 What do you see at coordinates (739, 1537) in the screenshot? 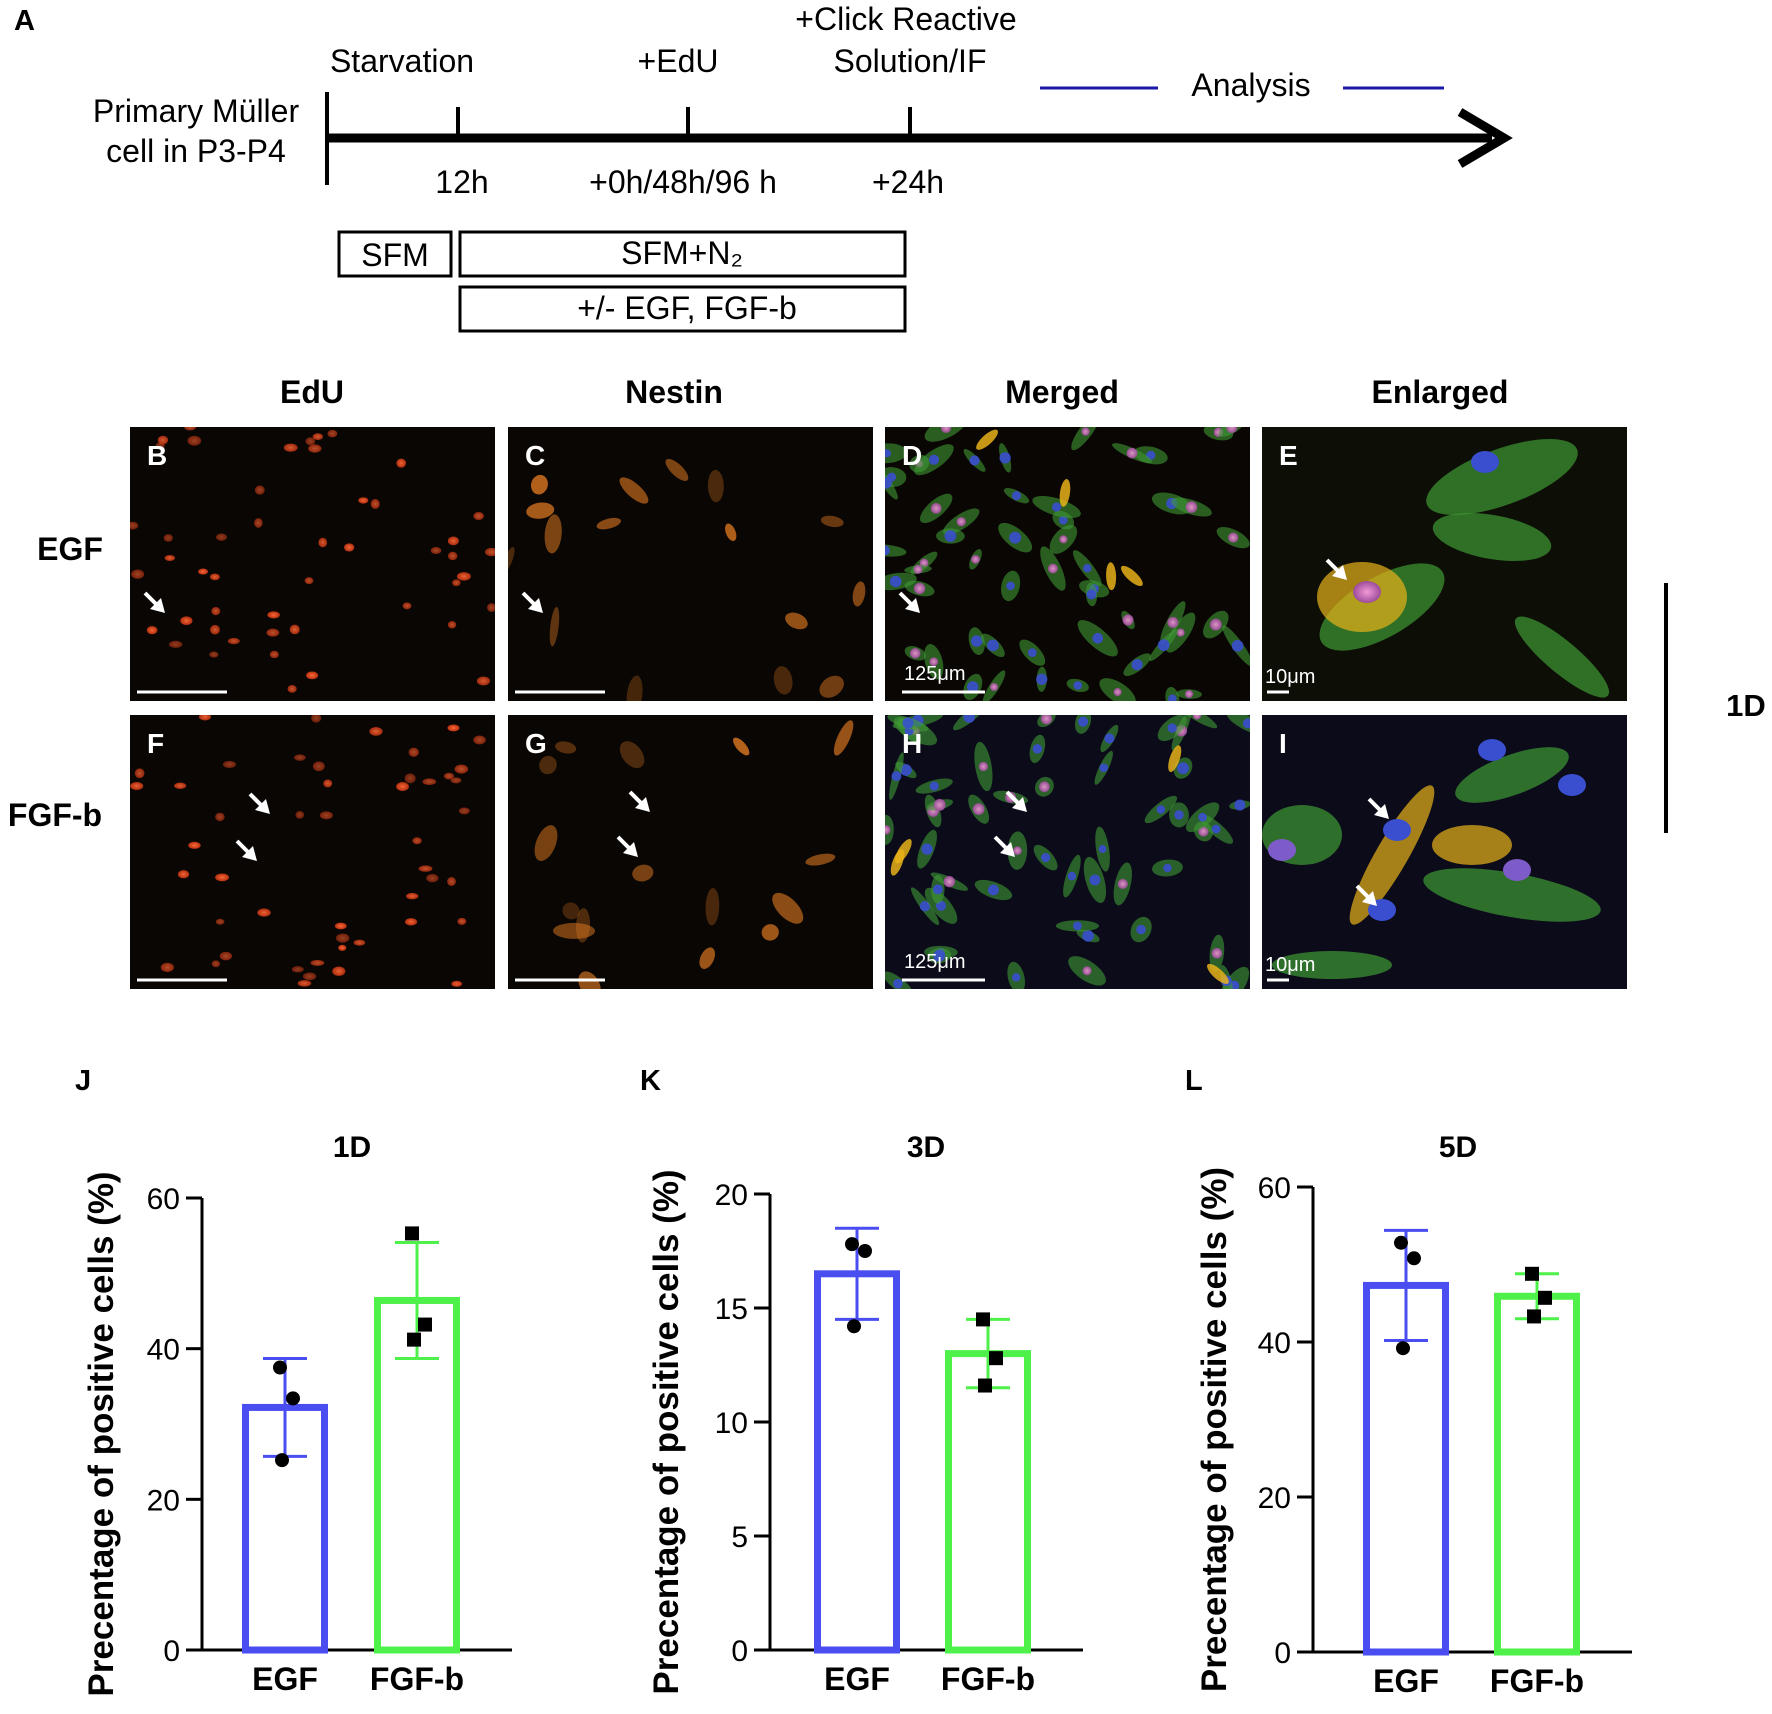
I see `y-tick-label: 5` at bounding box center [739, 1537].